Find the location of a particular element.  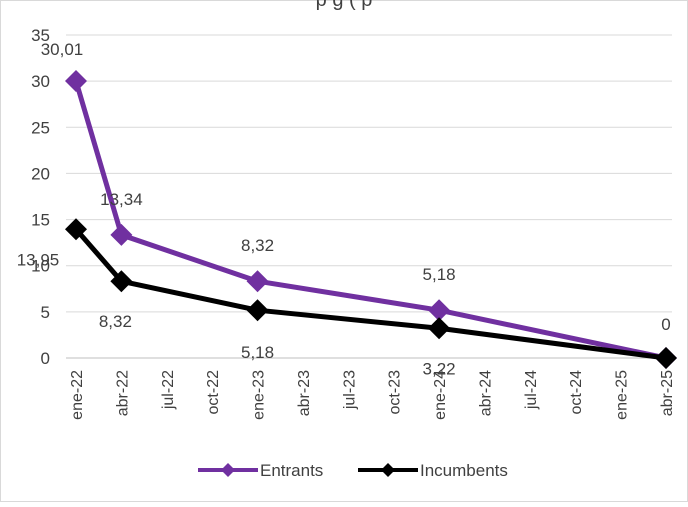

x-tick-label: ene-22 is located at coordinates (77, 395).